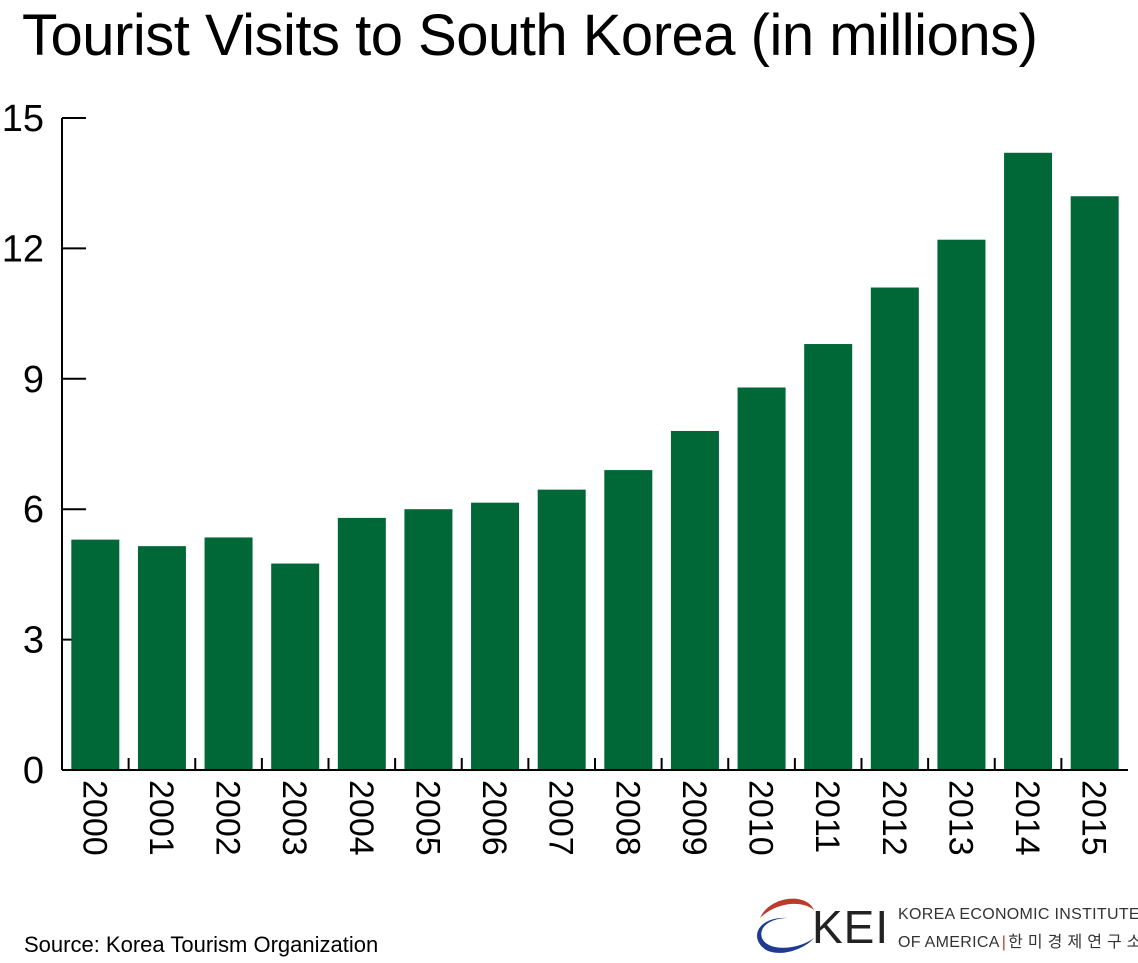  I want to click on kei-swoosh-icon, so click(785, 925).